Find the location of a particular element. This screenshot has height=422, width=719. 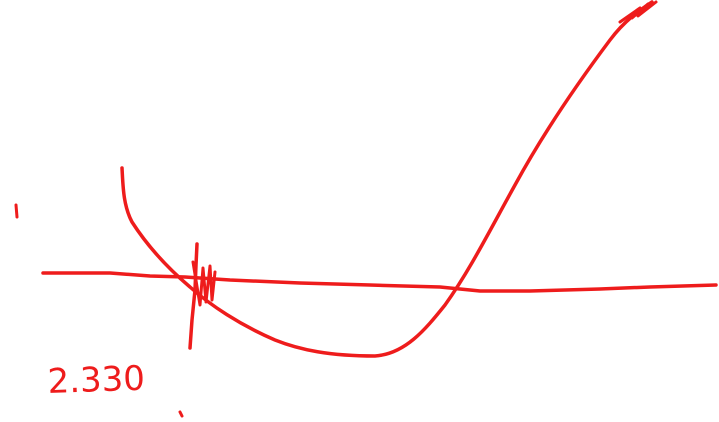

stray-tick-mark is located at coordinates (16, 211).